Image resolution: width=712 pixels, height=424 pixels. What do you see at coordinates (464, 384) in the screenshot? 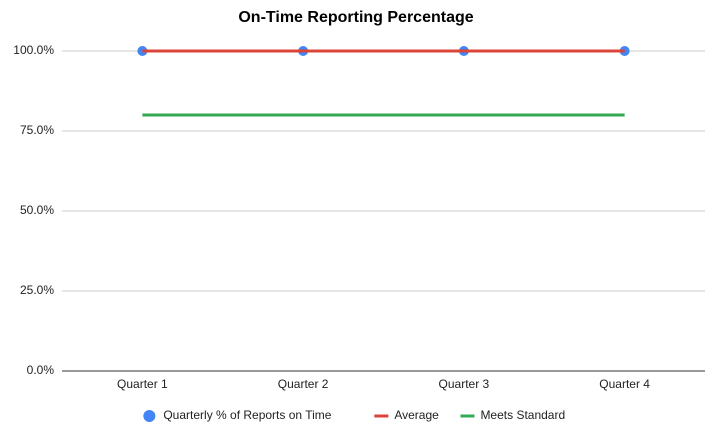
I see `x-tick-label: Quarter 3` at bounding box center [464, 384].